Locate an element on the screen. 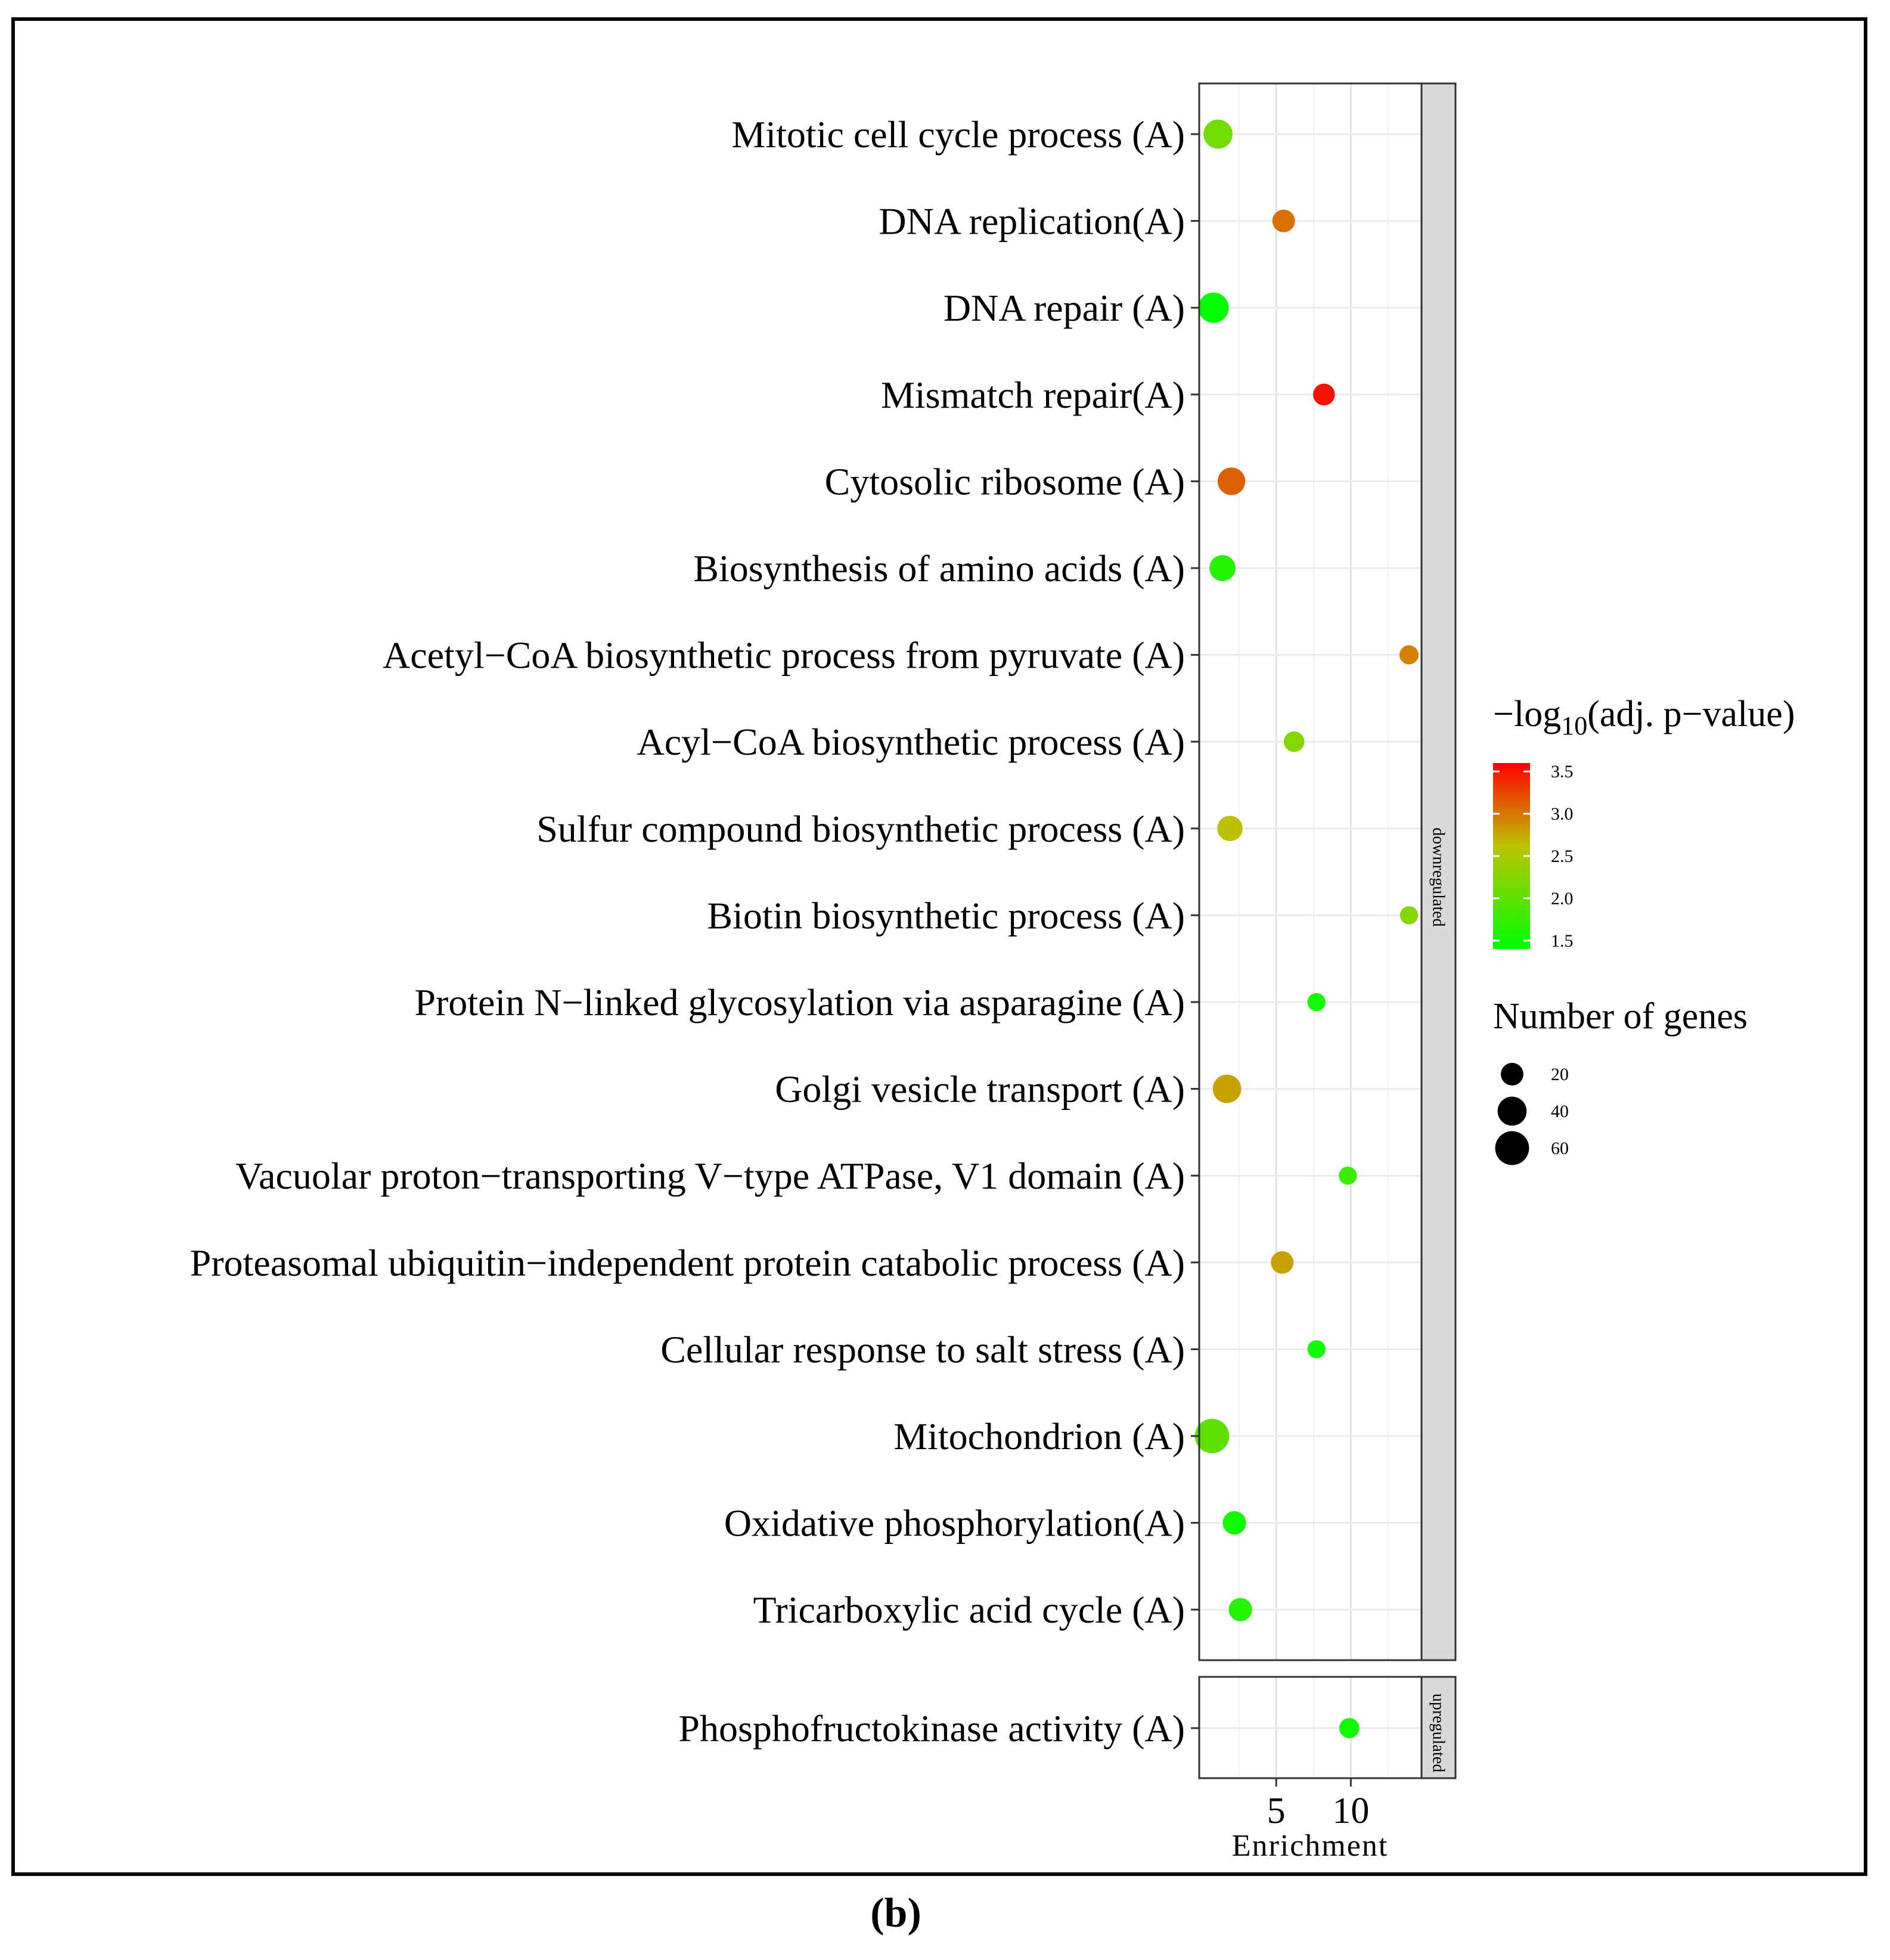 This screenshot has width=1890, height=1960. category-label: Cellular response to salt stress (A) is located at coordinates (923, 1349).